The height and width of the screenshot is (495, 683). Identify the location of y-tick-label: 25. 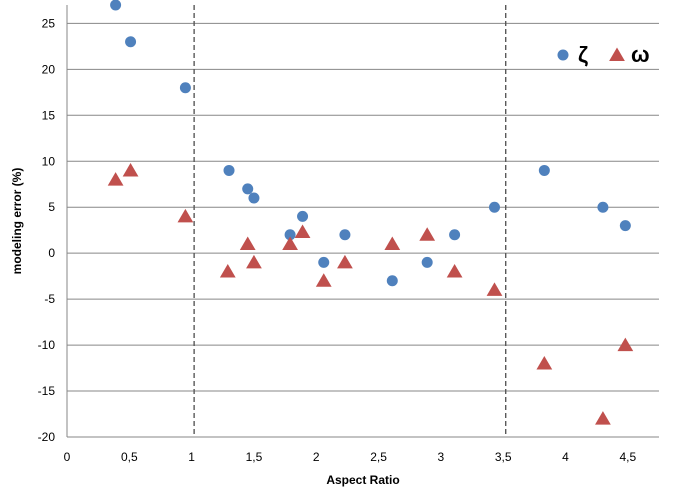
(49, 23).